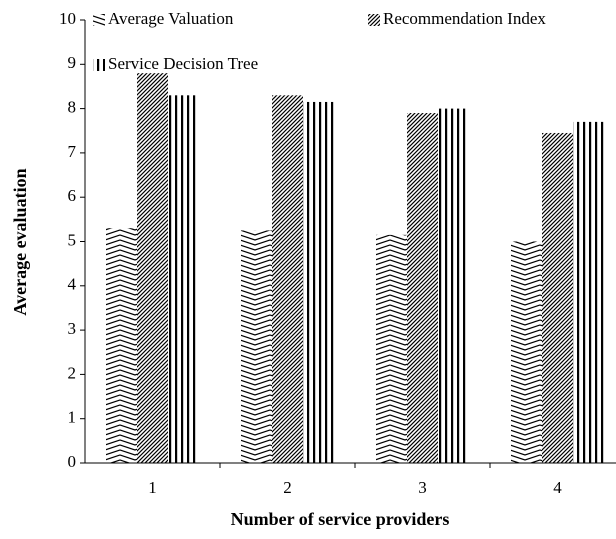  Describe the element at coordinates (72, 461) in the screenshot. I see `y-tick-label: 0` at that location.